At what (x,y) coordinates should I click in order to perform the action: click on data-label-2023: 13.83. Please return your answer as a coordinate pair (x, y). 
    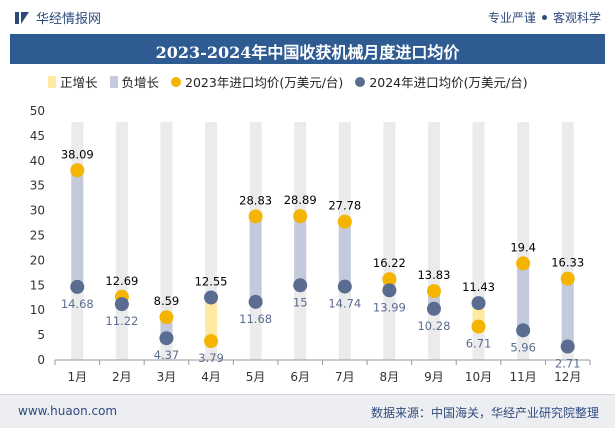
    Looking at the image, I should click on (433, 275).